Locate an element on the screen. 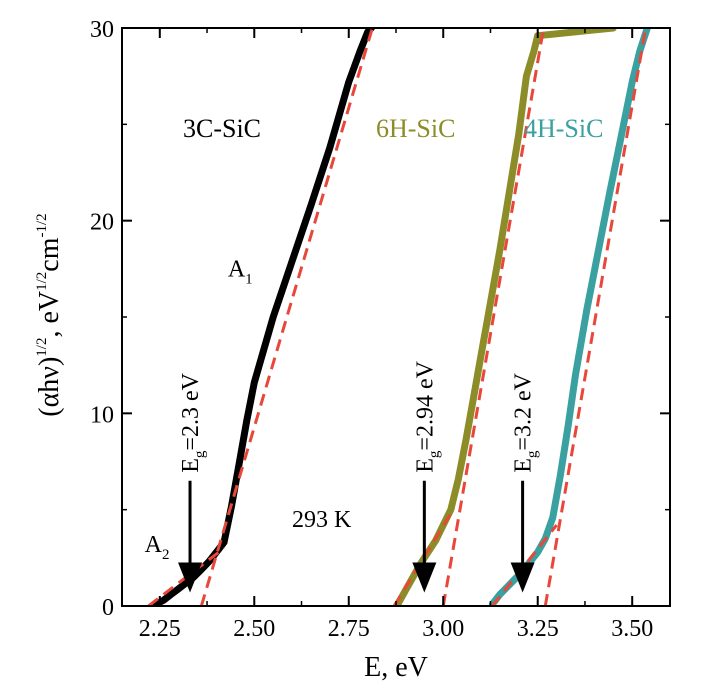 The width and height of the screenshot is (702, 696). peak-label-index: 1 is located at coordinates (249, 280).